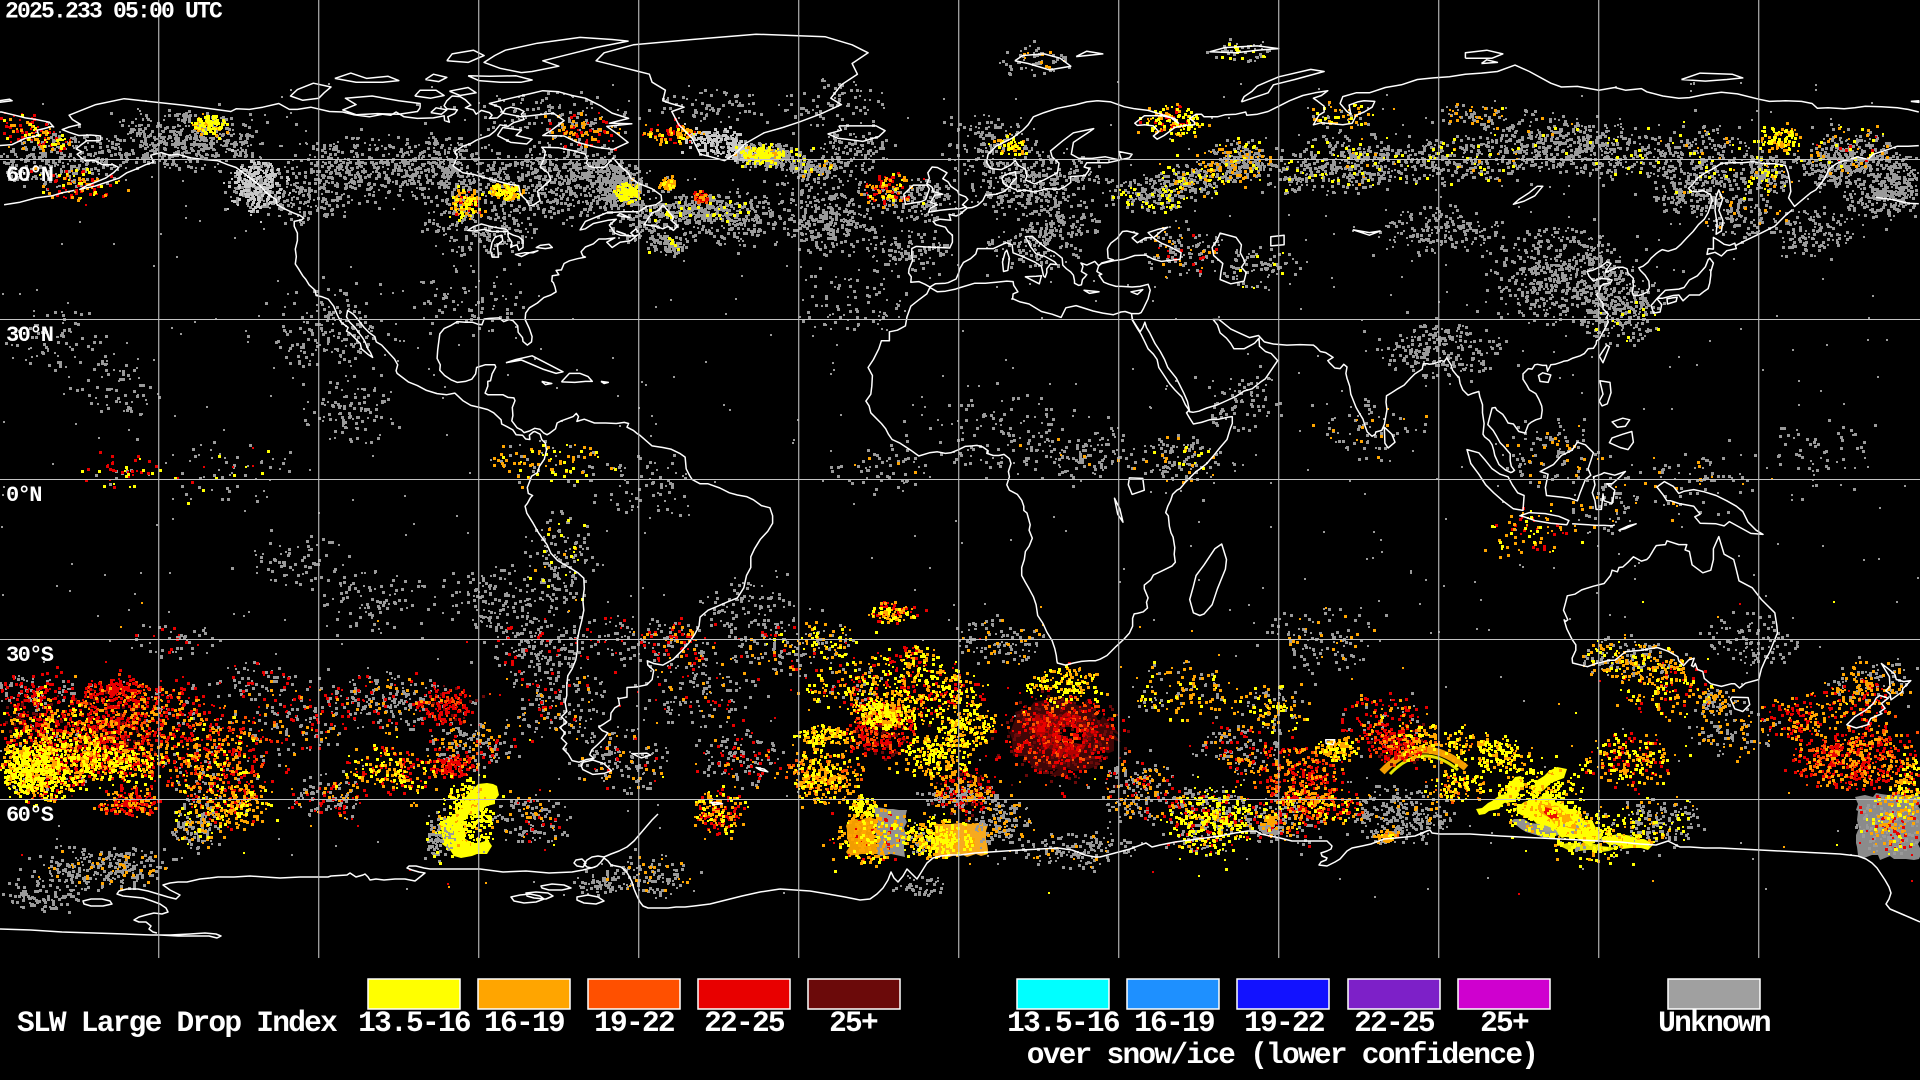  What do you see at coordinates (1282, 1055) in the screenshot?
I see `svg-text:over snow/ice (lower confidenc: over snow/ice (lower confidence)` at bounding box center [1282, 1055].